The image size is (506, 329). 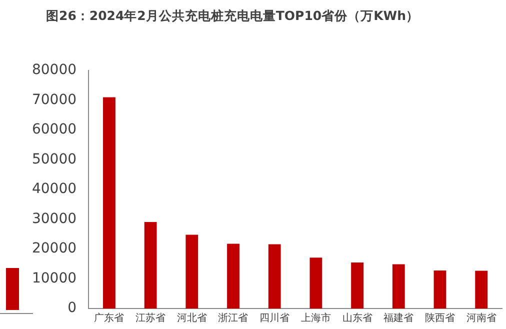 What do you see at coordinates (54, 218) in the screenshot?
I see `y-tick-label: 30000` at bounding box center [54, 218].